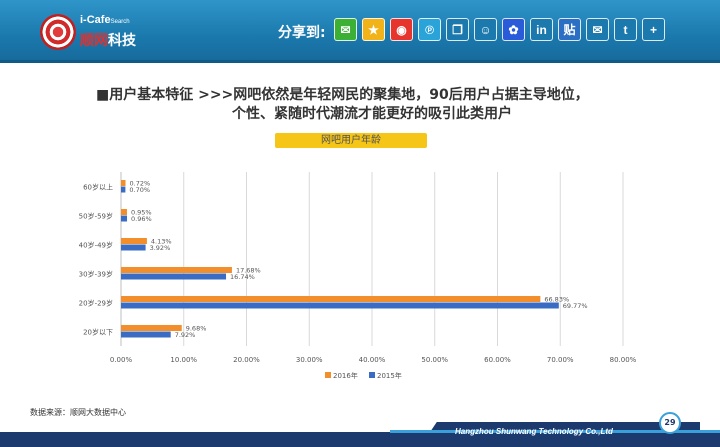 The height and width of the screenshot is (447, 720). I want to click on share-icon-bar: ✉ ★ ◉ ℗ ❐ ☺ ✿ in 贴 ✉ t +, so click(499, 29).